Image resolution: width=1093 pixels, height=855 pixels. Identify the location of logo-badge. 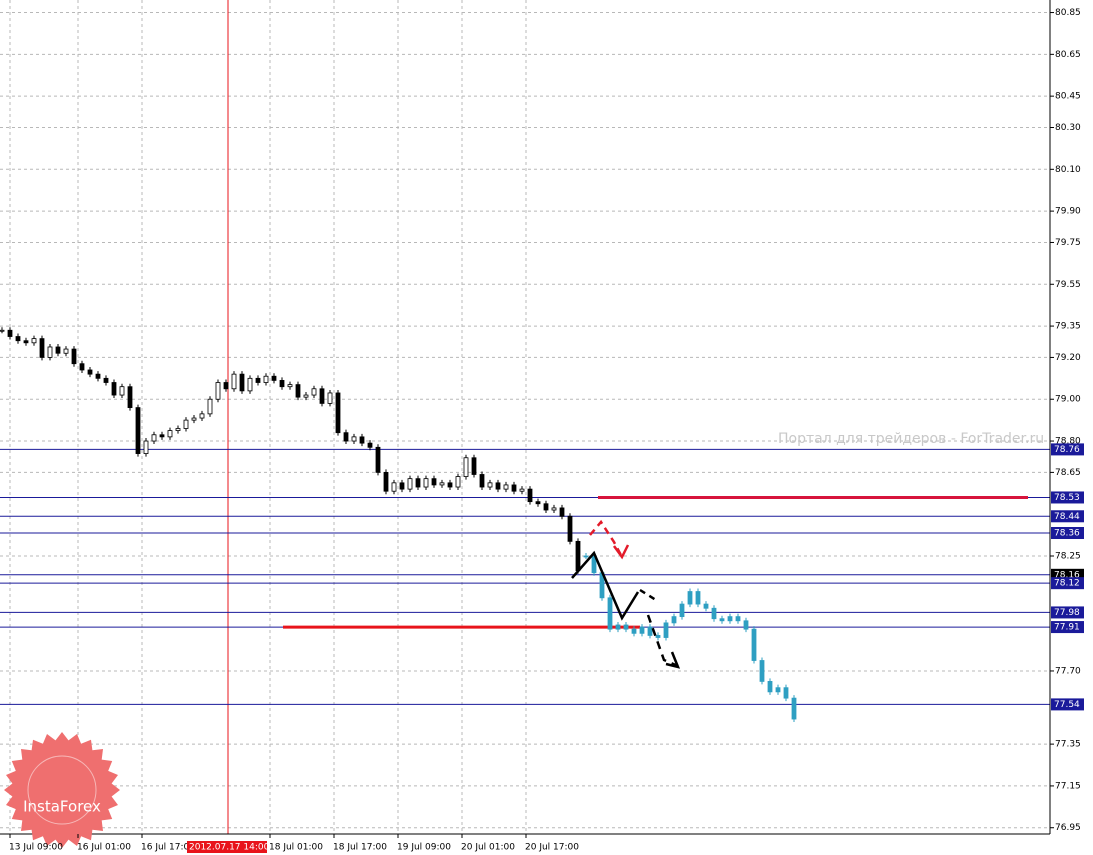
(62, 790).